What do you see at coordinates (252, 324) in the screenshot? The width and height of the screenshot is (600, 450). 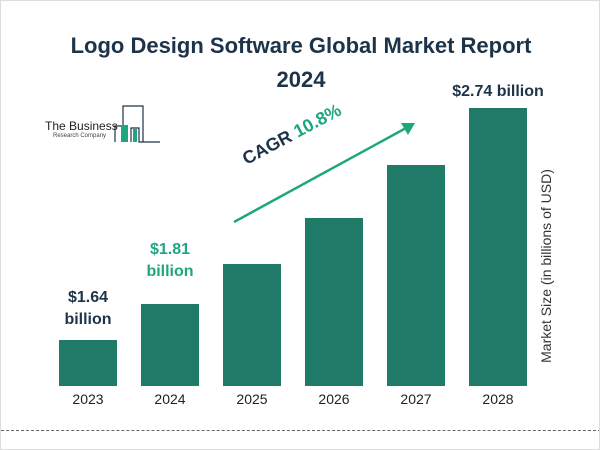 I see `bar-2025` at bounding box center [252, 324].